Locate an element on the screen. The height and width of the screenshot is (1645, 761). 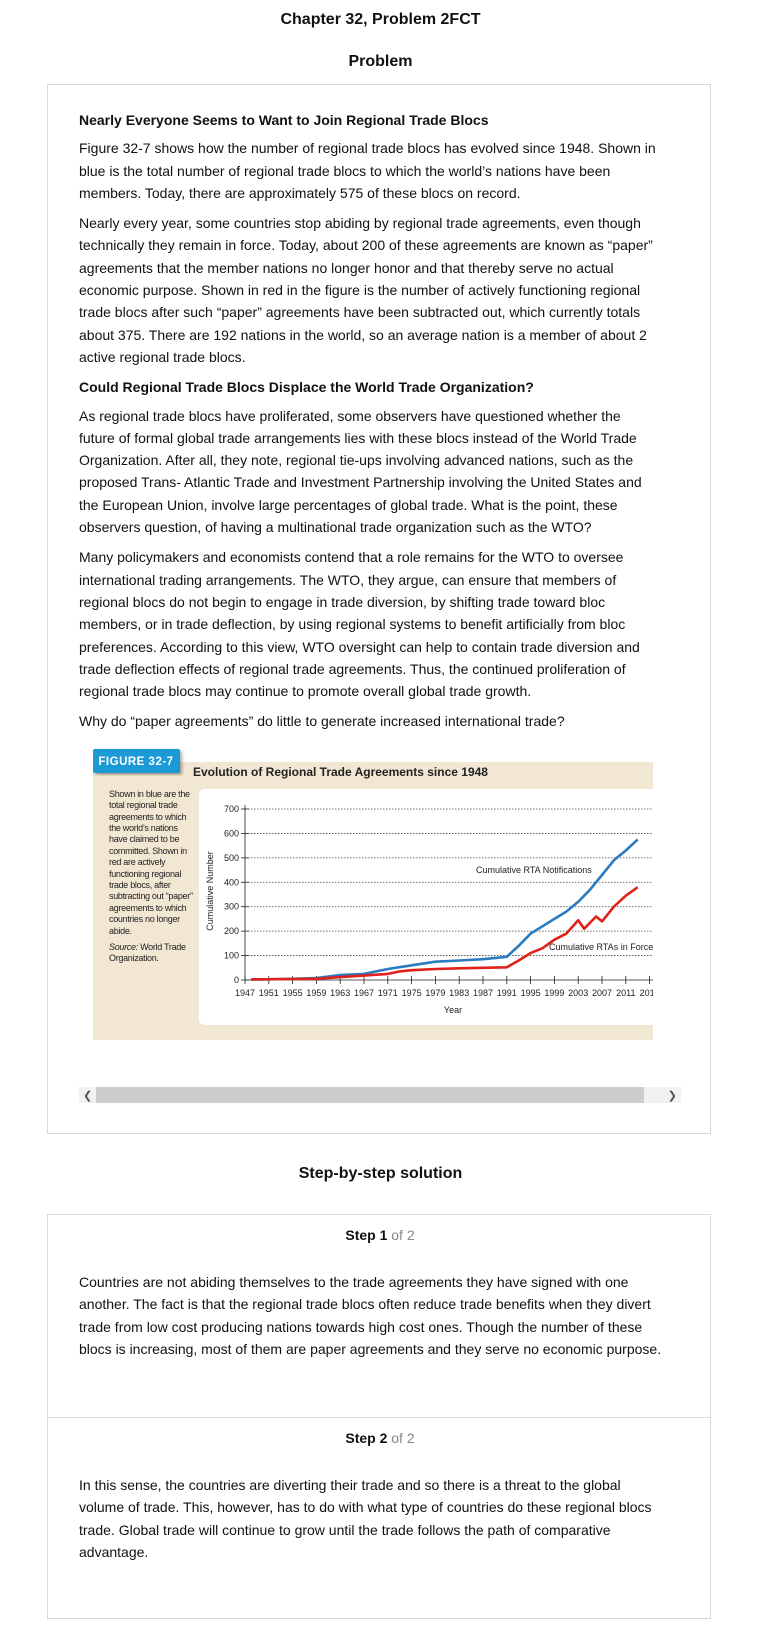
x-tick-label: 1967 is located at coordinates (364, 993).